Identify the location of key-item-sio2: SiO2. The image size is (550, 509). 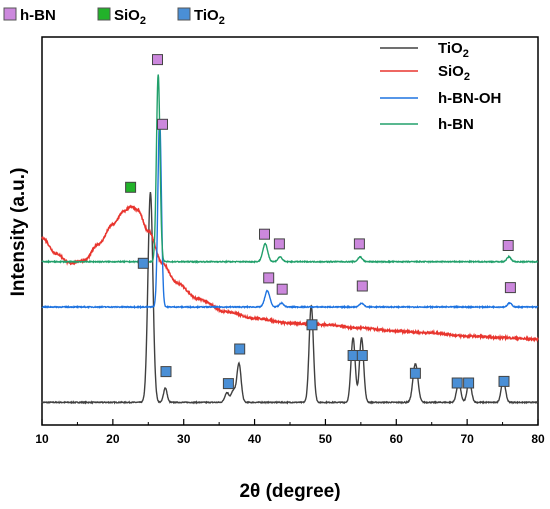
(122, 17).